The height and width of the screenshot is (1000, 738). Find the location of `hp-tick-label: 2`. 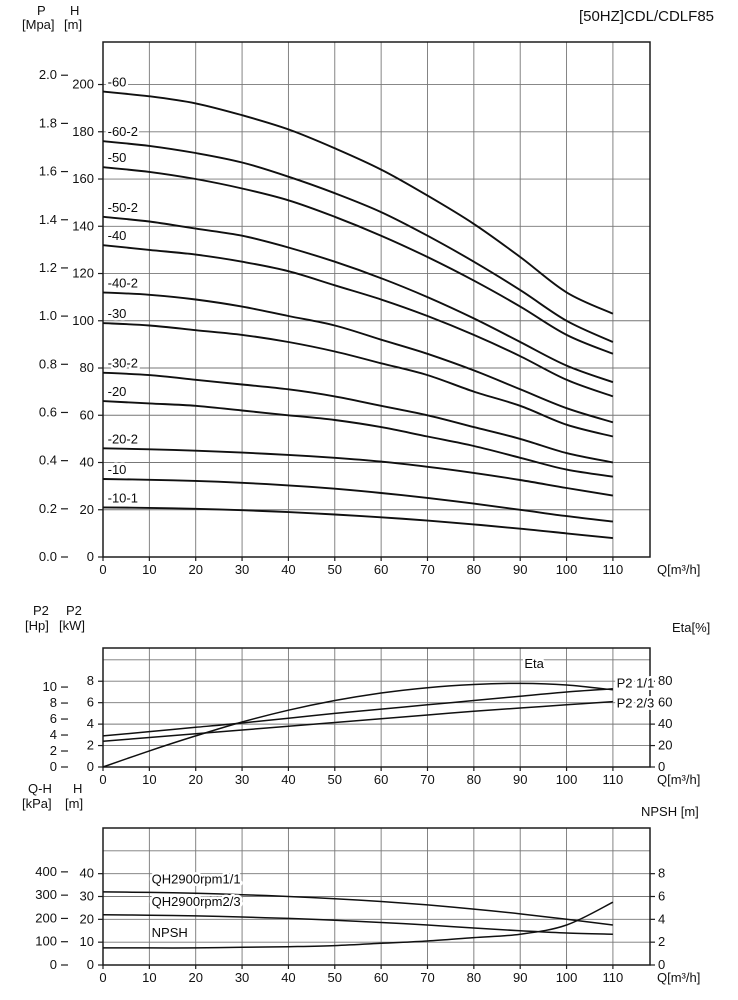

hp-tick-label: 2 is located at coordinates (53, 750).